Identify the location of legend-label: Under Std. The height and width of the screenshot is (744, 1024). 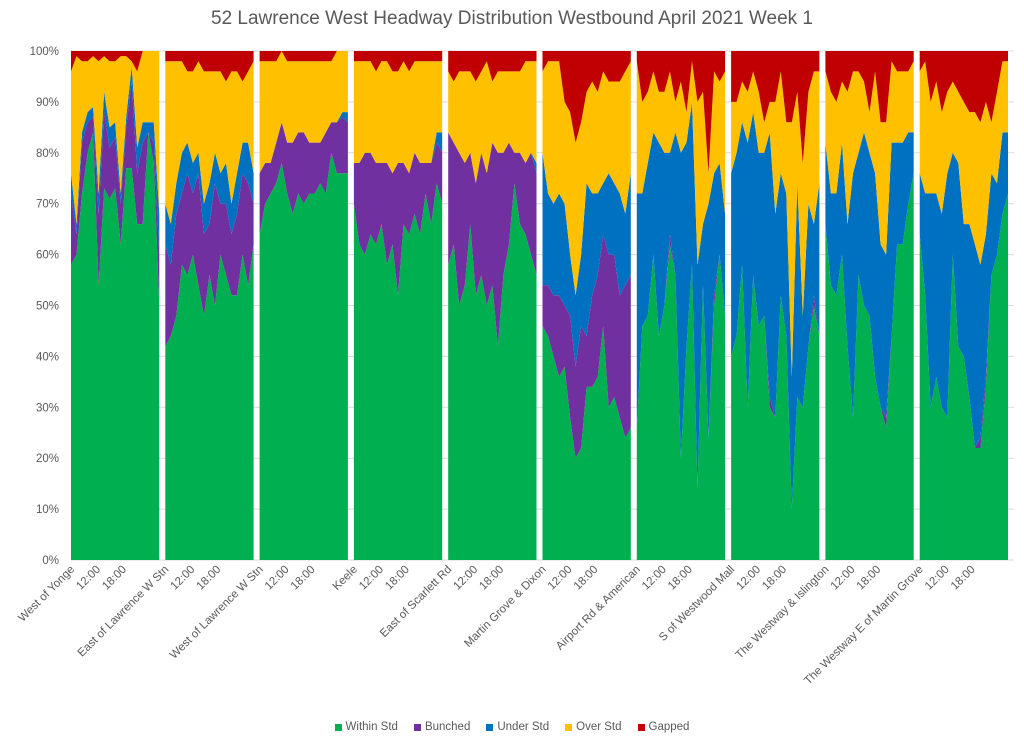
(523, 727).